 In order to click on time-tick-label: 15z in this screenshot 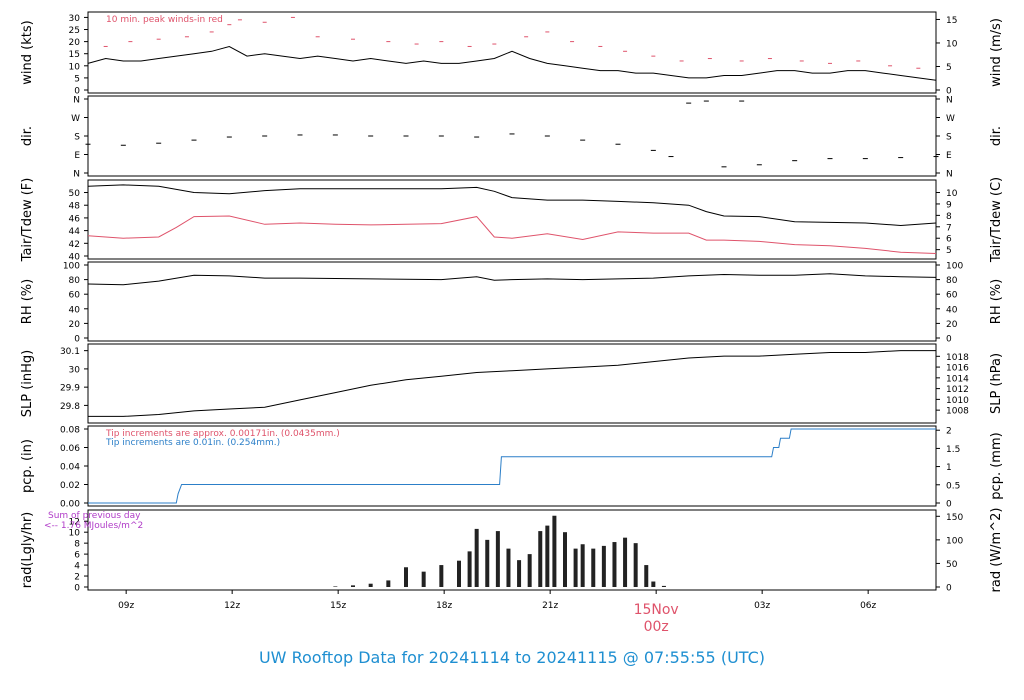, I will do `click(338, 606)`.